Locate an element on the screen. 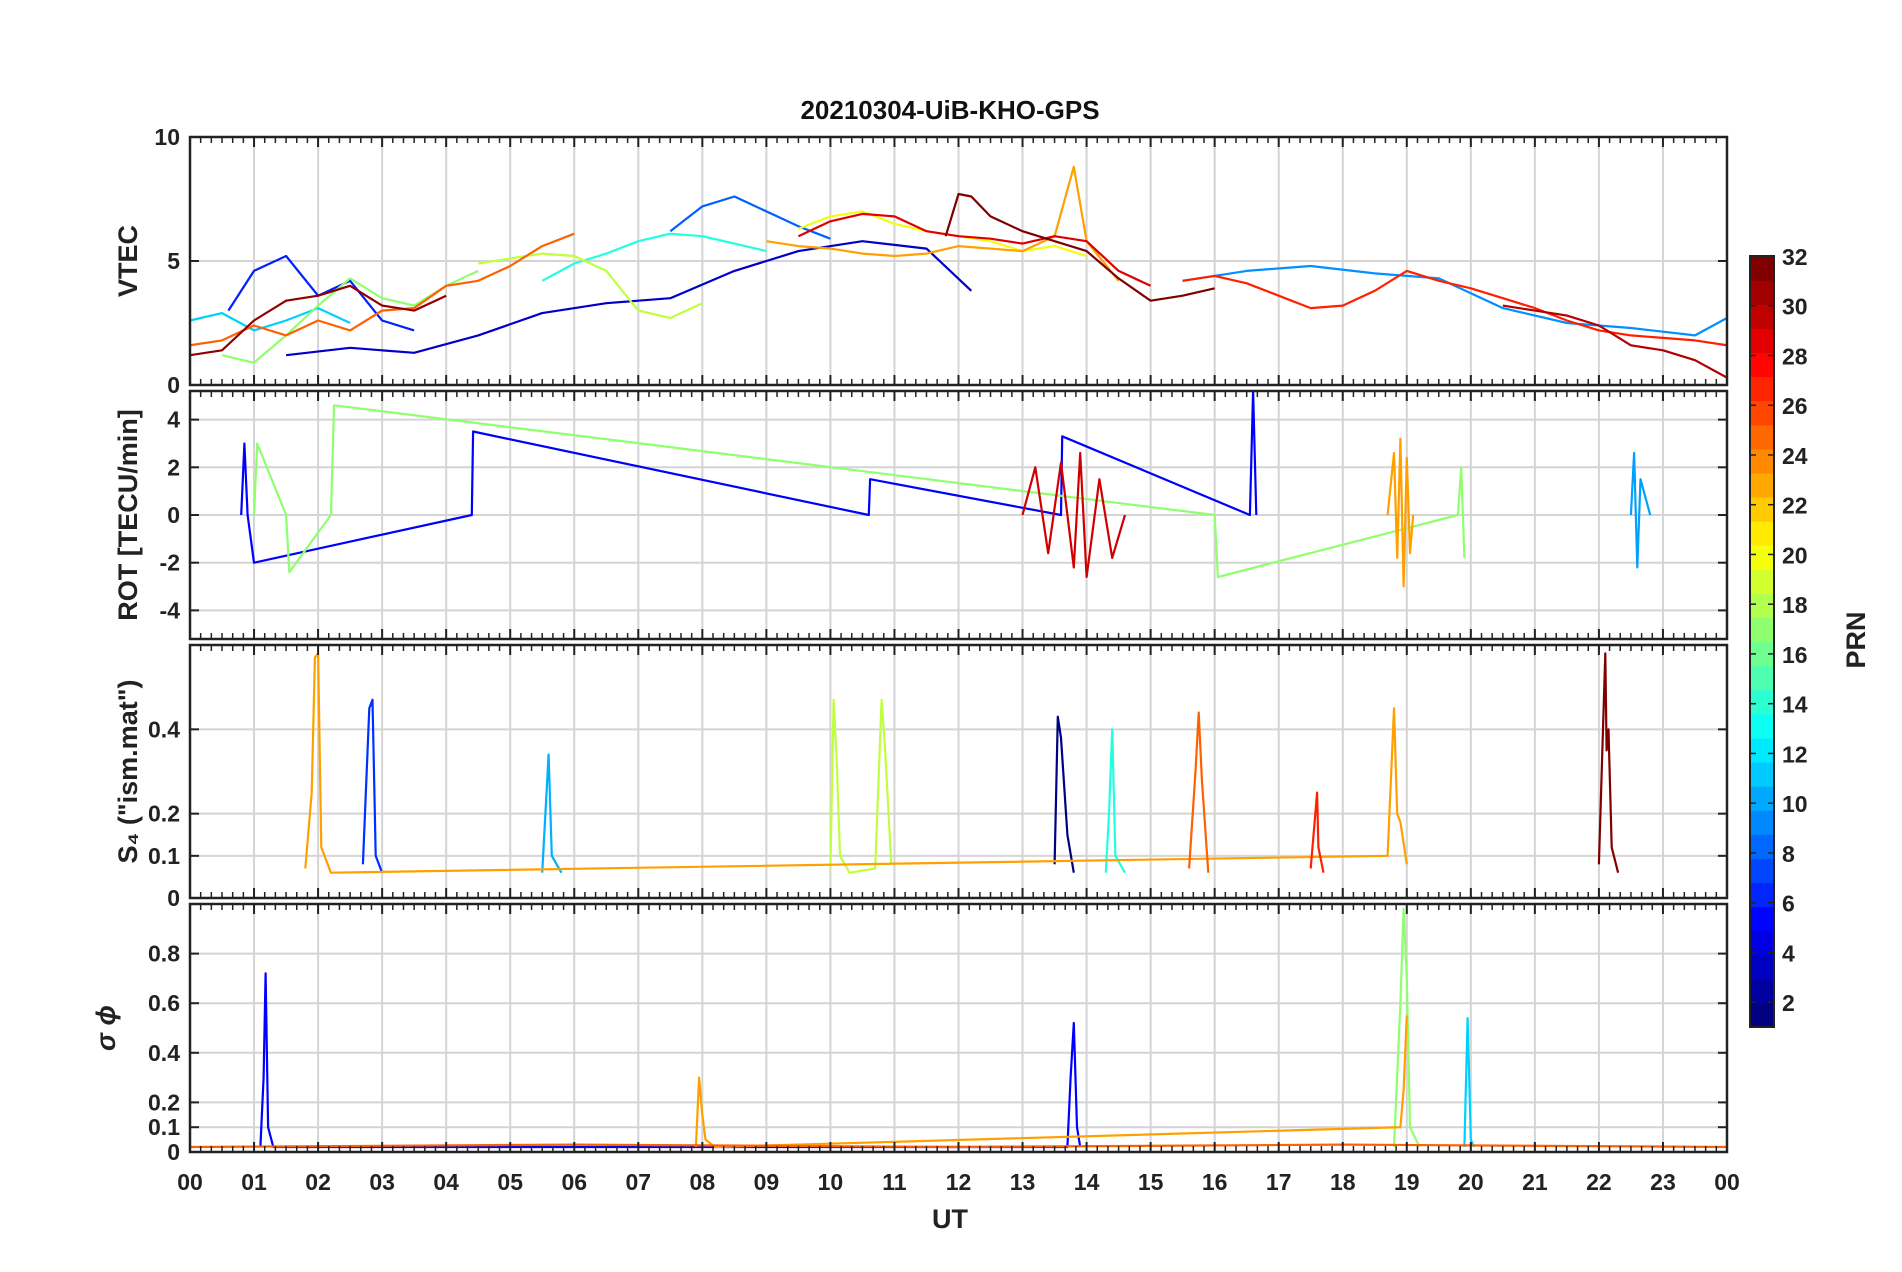  x-tick-label: 14 is located at coordinates (1087, 1182).